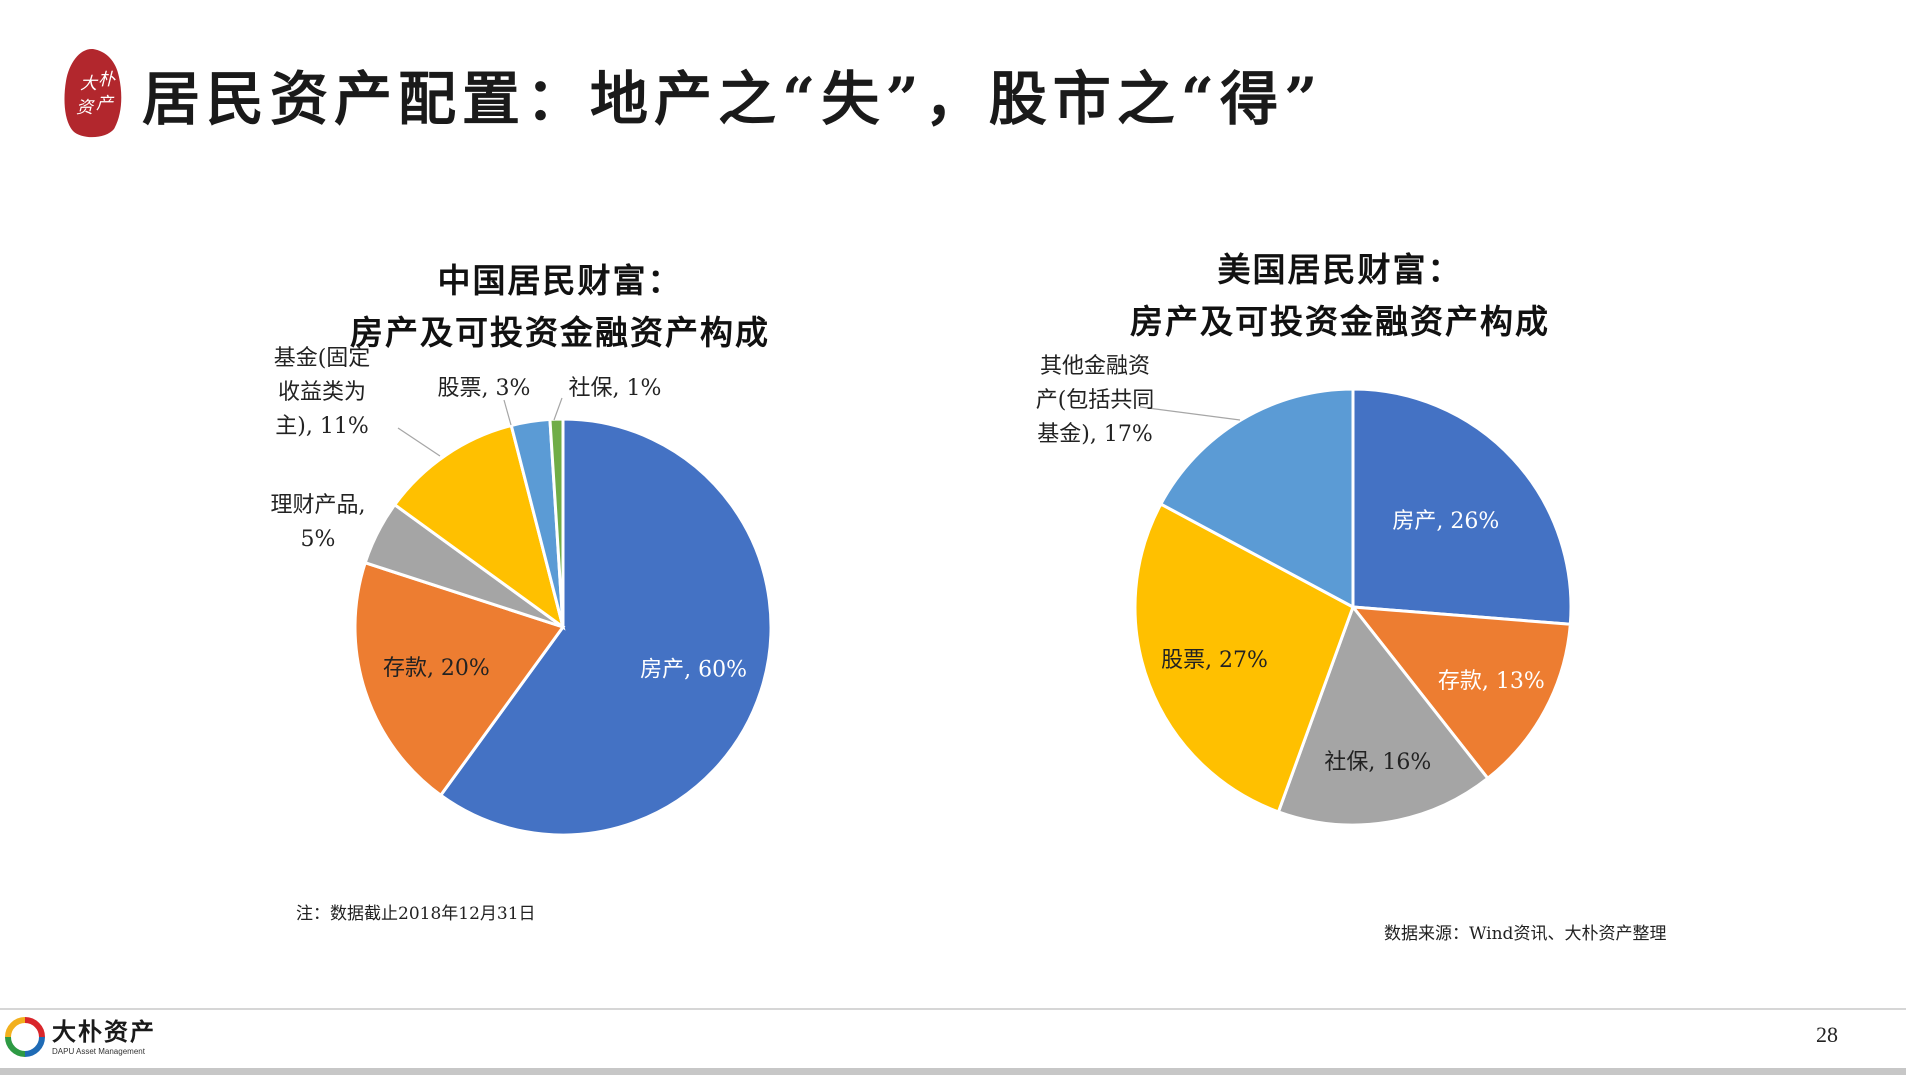 The width and height of the screenshot is (1906, 1075). What do you see at coordinates (484, 388) in the screenshot?
I see `china-slice-label-4: 股票, 3%` at bounding box center [484, 388].